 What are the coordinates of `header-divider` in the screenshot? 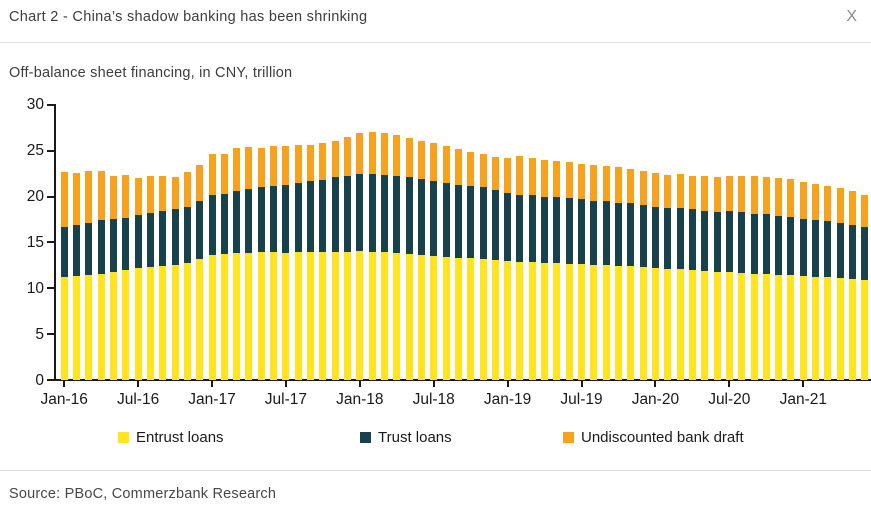 It's located at (435, 42).